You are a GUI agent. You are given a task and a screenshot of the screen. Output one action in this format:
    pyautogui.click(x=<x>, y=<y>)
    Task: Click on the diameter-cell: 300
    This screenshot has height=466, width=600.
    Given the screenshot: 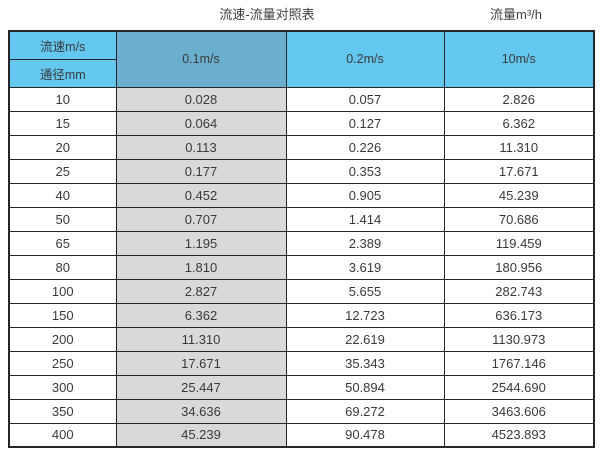 What is the action you would take?
    pyautogui.click(x=62, y=387)
    